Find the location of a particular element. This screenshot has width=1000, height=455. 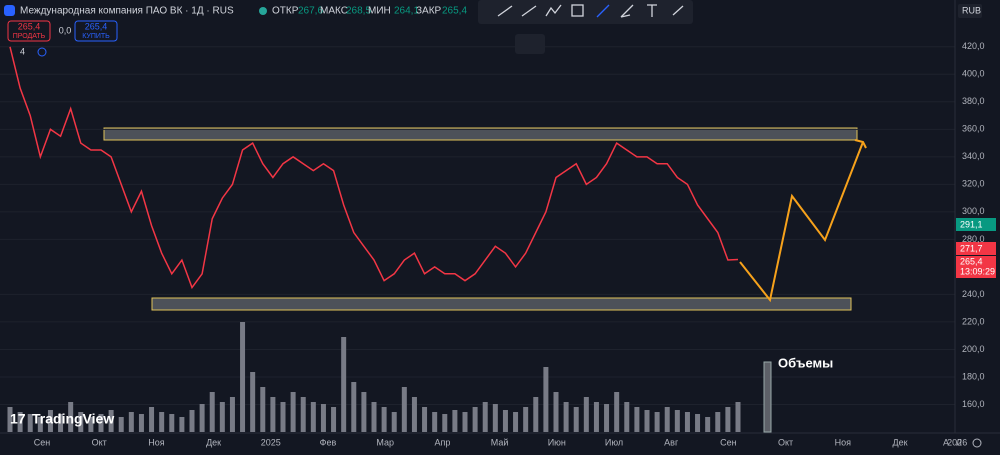

tool-rect is located at coordinates (577, 10).